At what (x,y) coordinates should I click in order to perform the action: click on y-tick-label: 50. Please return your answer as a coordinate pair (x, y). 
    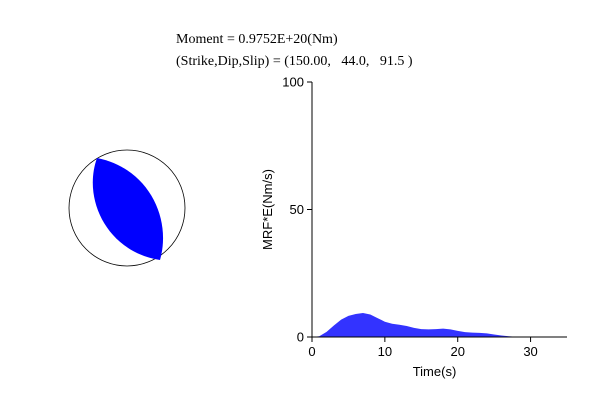
    Looking at the image, I should click on (297, 209).